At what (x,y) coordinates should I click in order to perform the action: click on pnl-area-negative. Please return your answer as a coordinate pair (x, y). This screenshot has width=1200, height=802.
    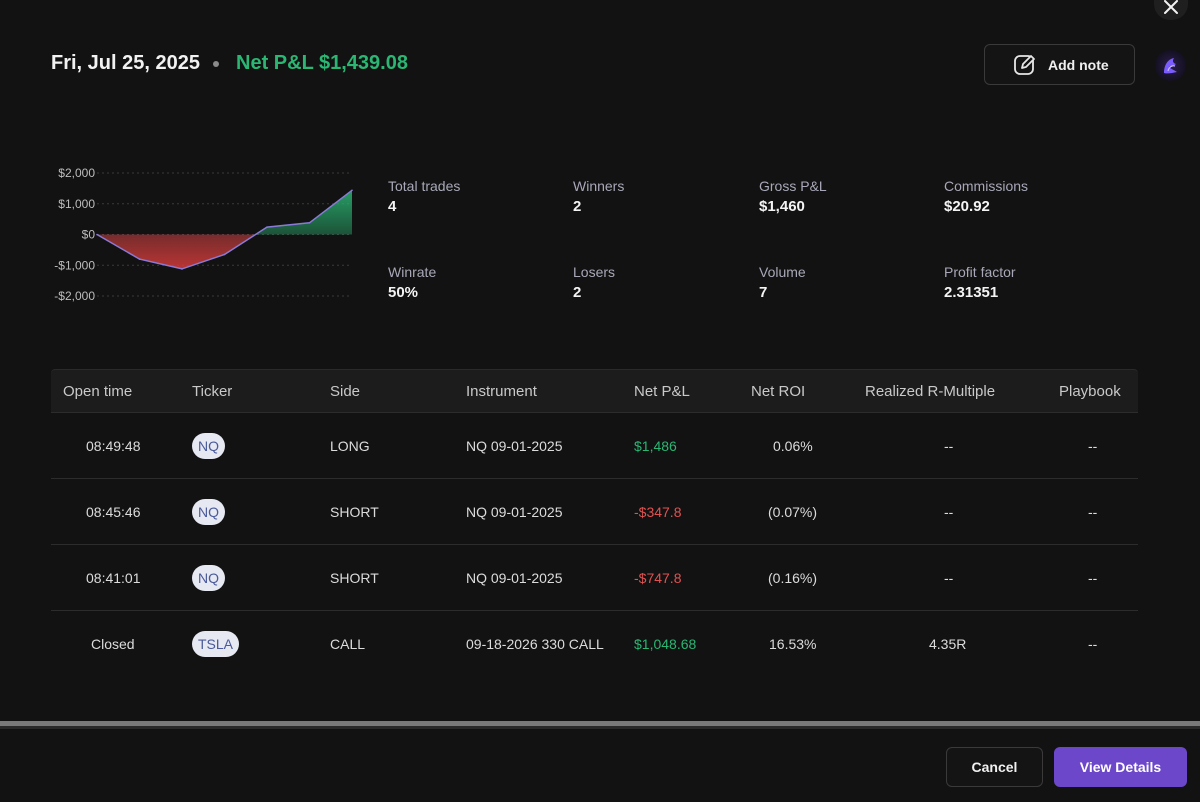
    Looking at the image, I should click on (224, 251).